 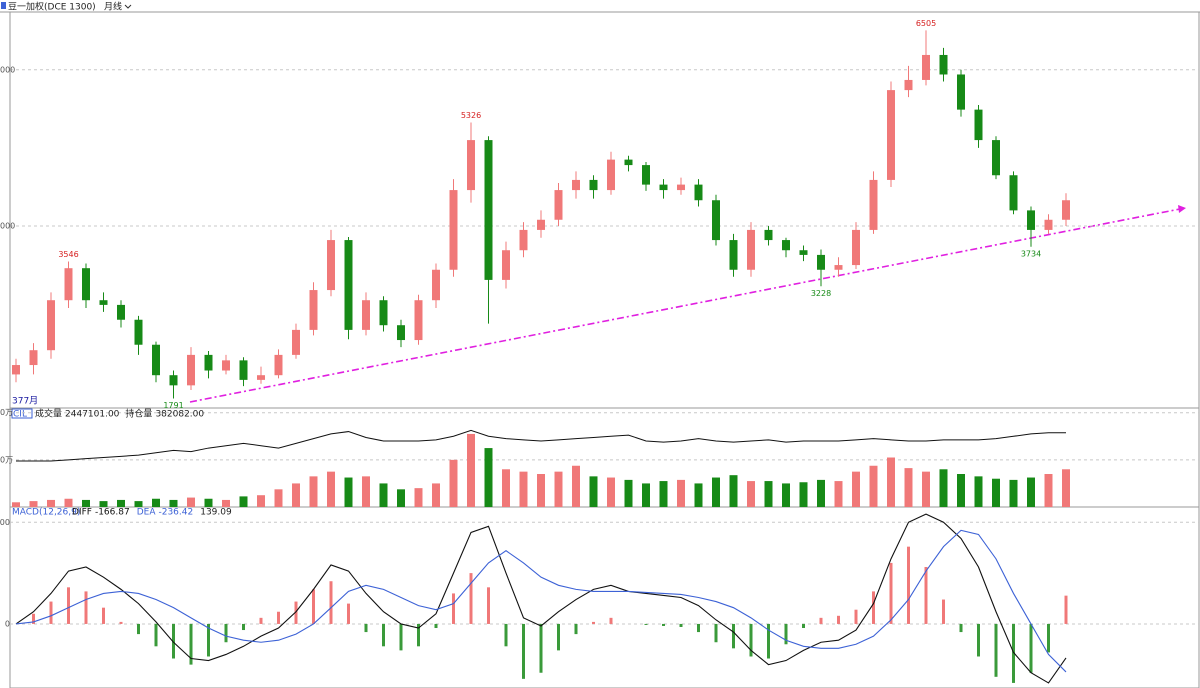 I want to click on legend-name: 成交量, so click(x=48, y=414).